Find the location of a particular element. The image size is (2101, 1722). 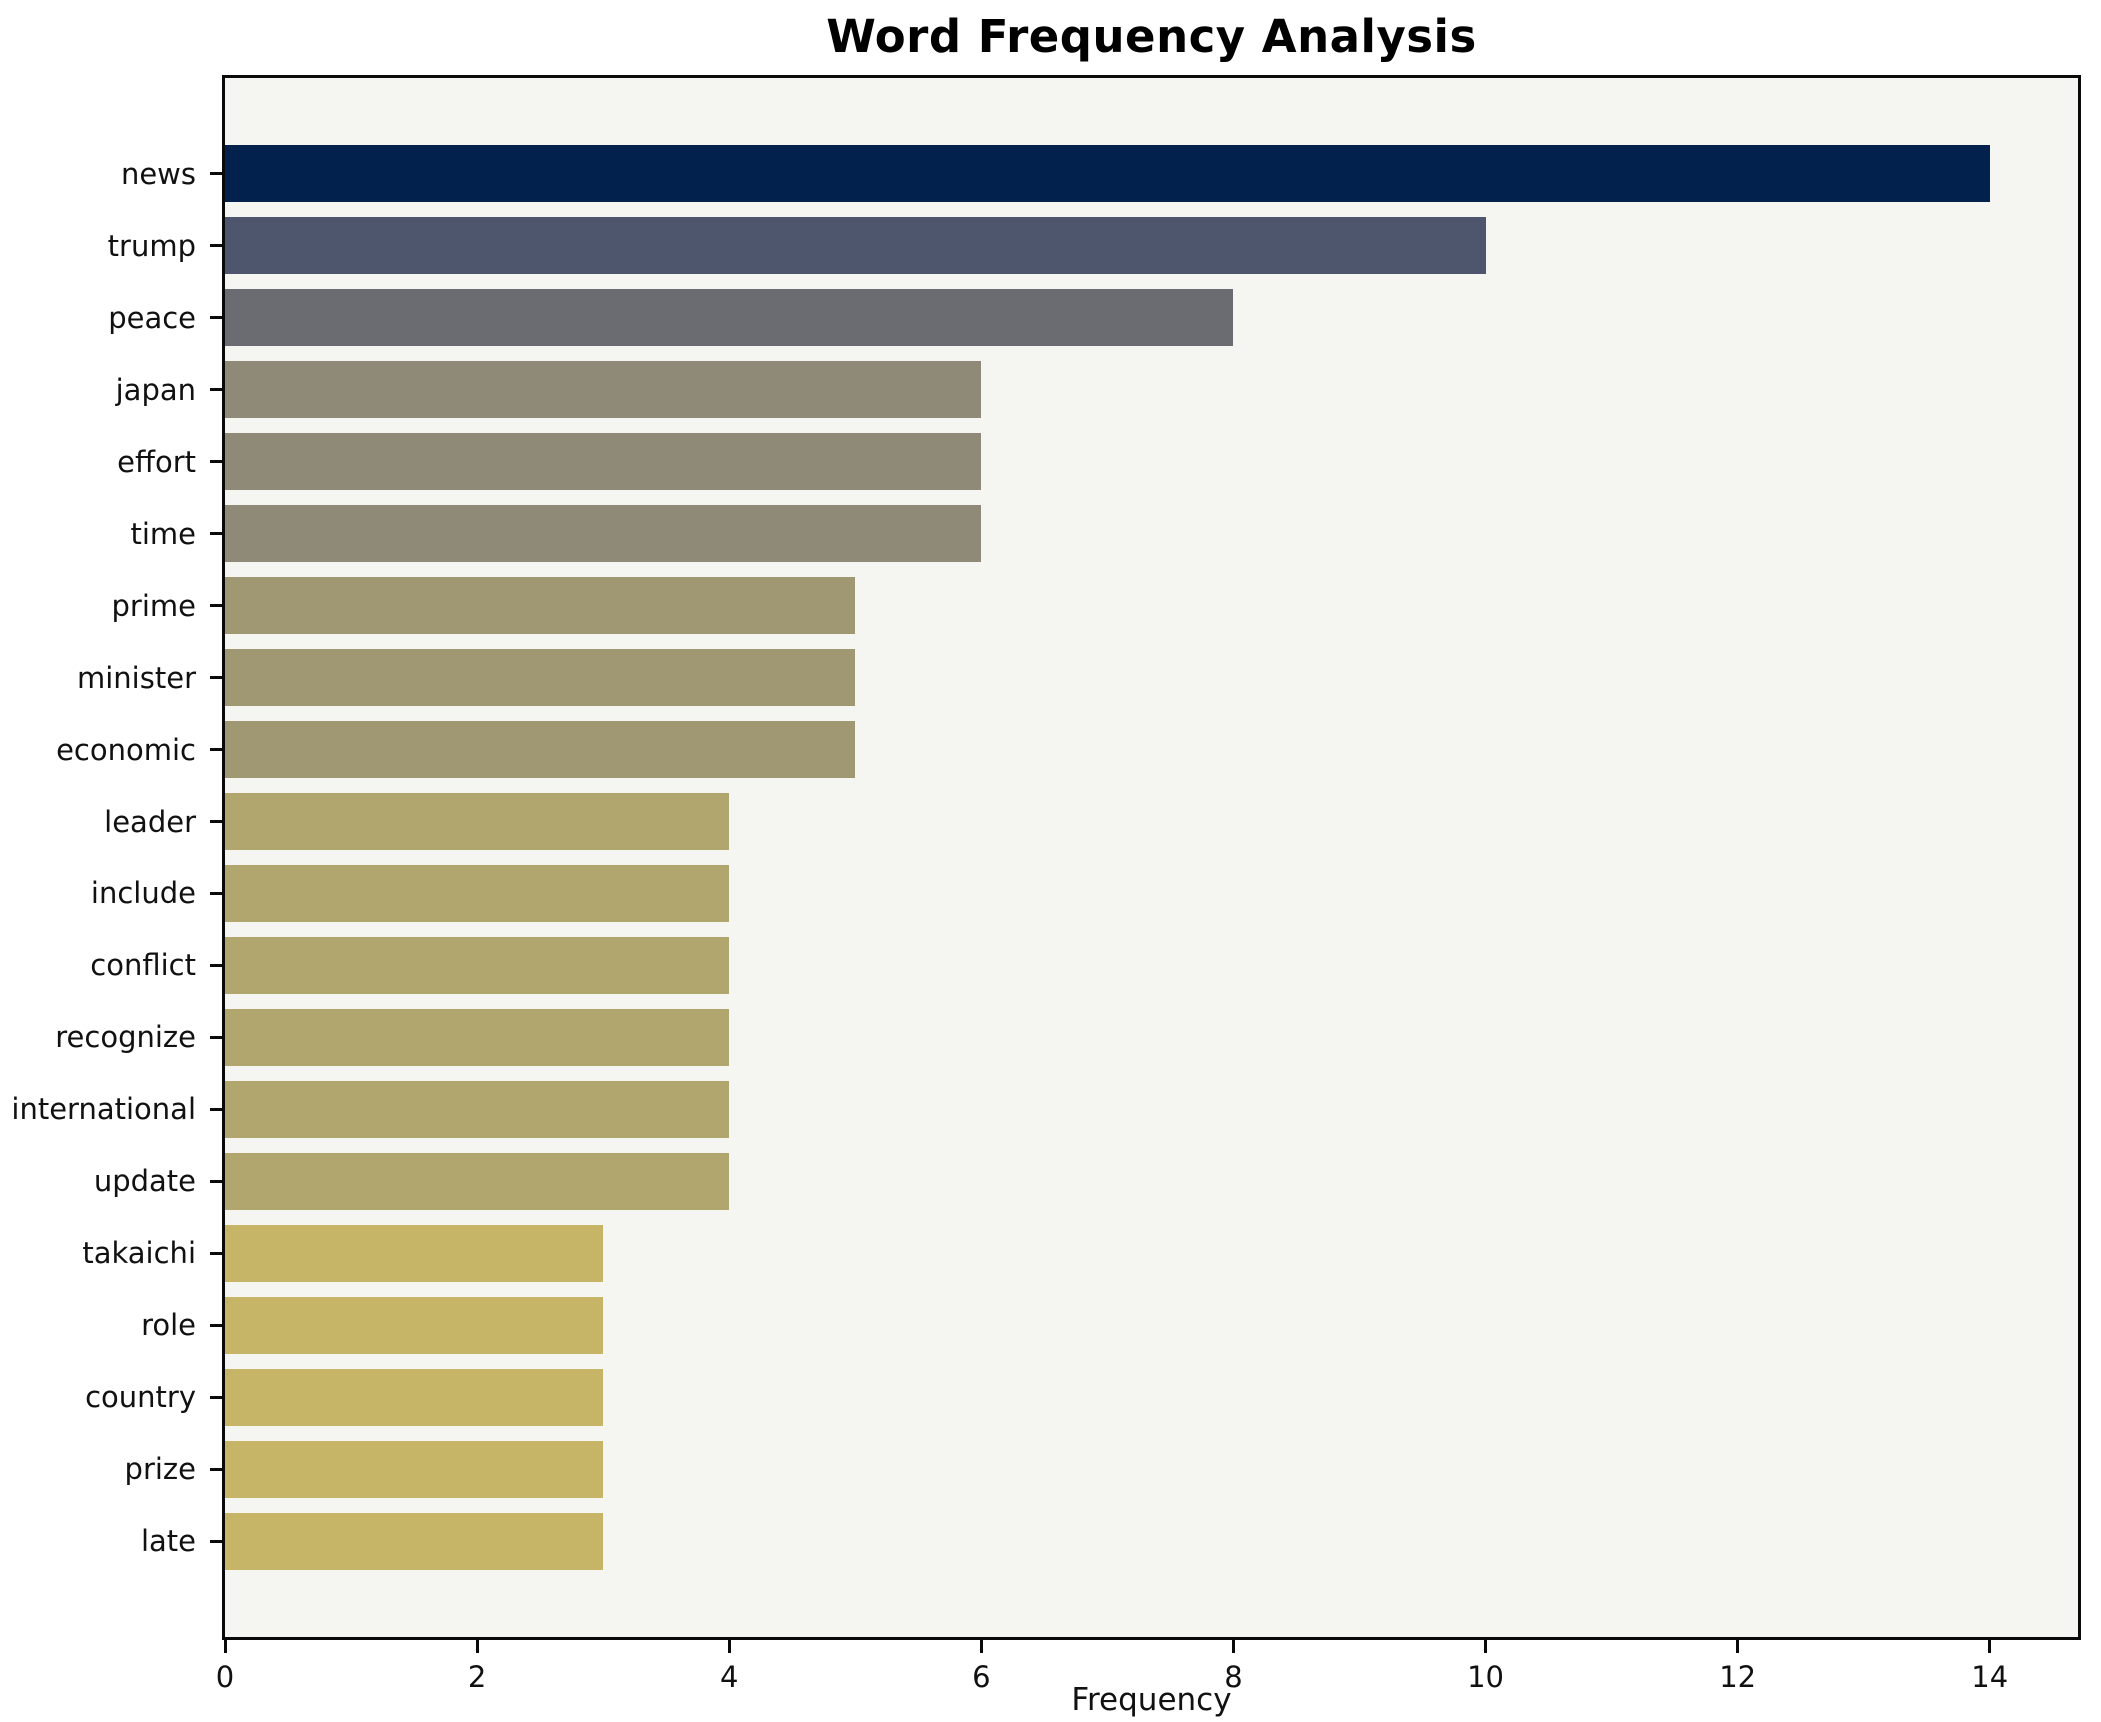

y-axis-label: update is located at coordinates (144, 1181).